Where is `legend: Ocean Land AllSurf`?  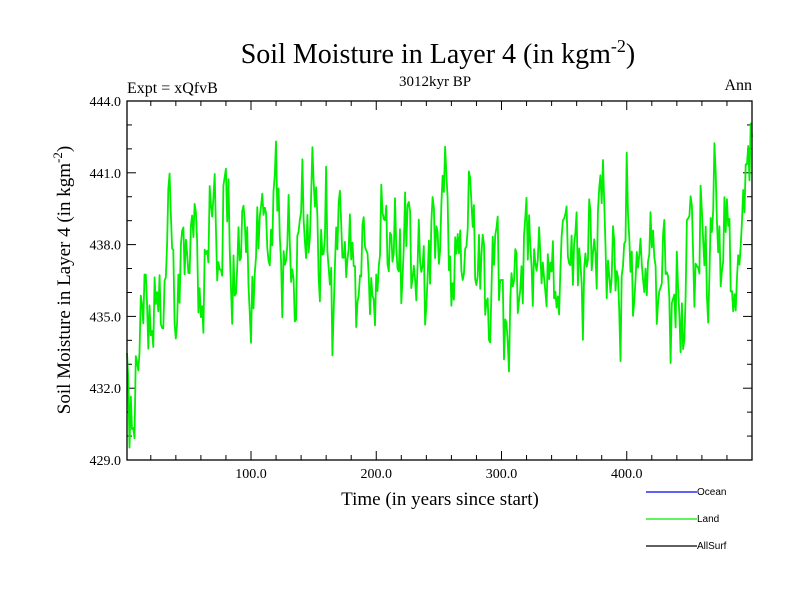 legend: Ocean Land AllSurf is located at coordinates (686, 519).